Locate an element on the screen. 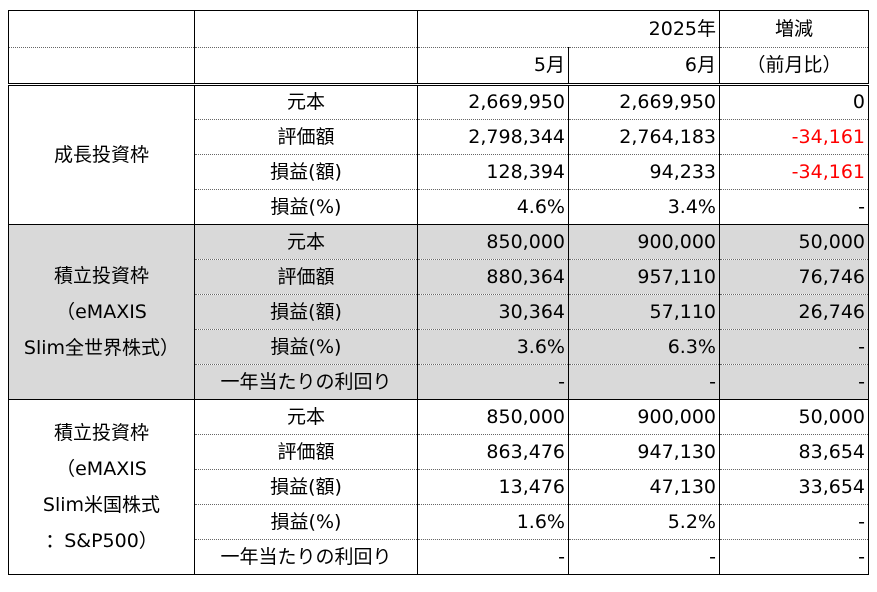  change-value-cell: 0 is located at coordinates (794, 102).